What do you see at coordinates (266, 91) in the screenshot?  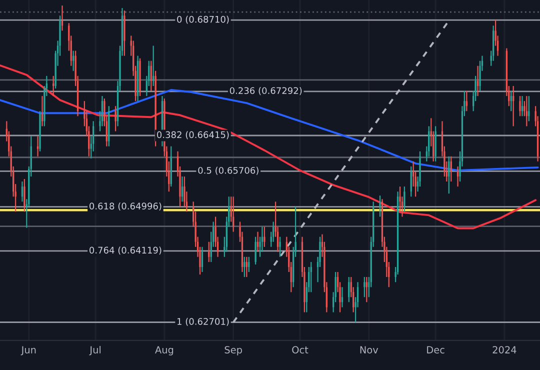 I see `ref-line-label: 0.236 (0.67292)` at bounding box center [266, 91].